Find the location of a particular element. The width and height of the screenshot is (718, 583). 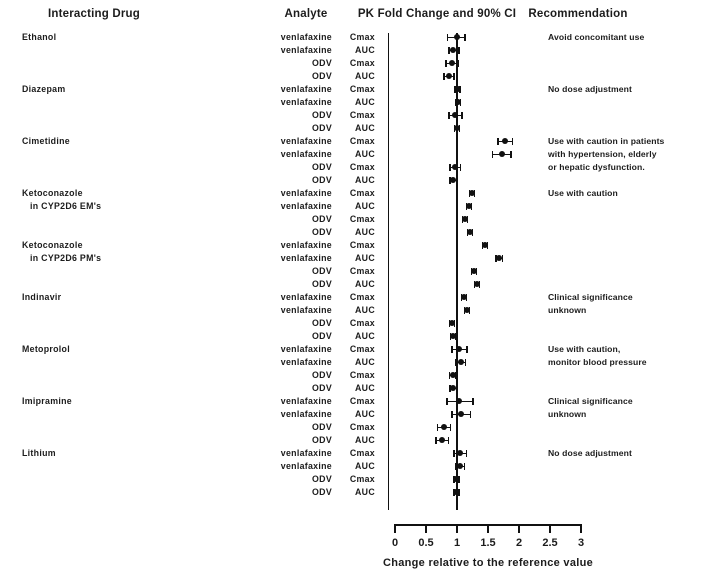

x-axis-tick-label: 1.5 is located at coordinates (488, 543).